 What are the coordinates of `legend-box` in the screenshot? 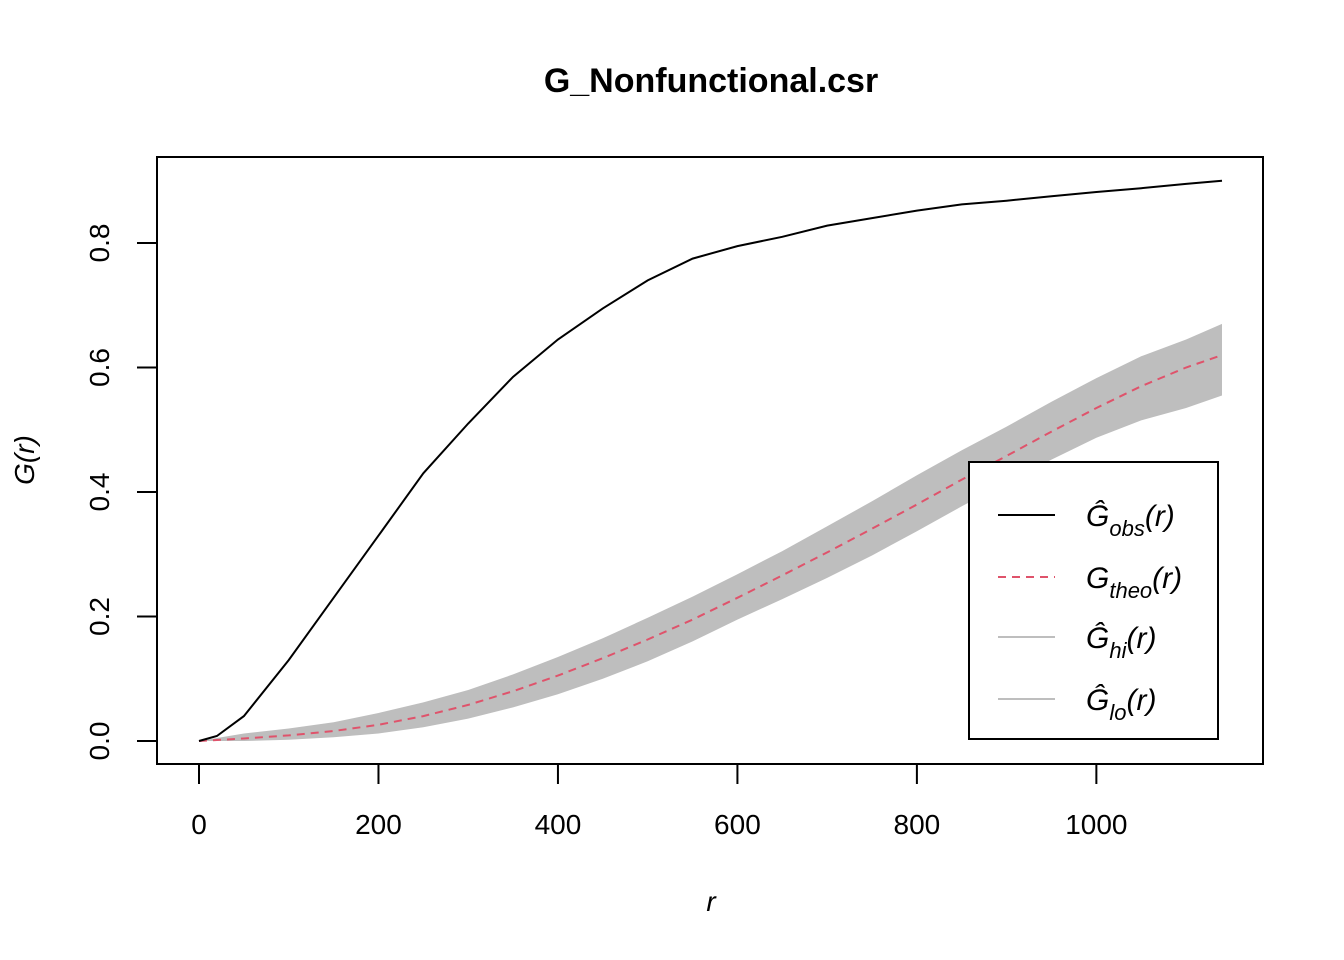 It's located at (1093, 600).